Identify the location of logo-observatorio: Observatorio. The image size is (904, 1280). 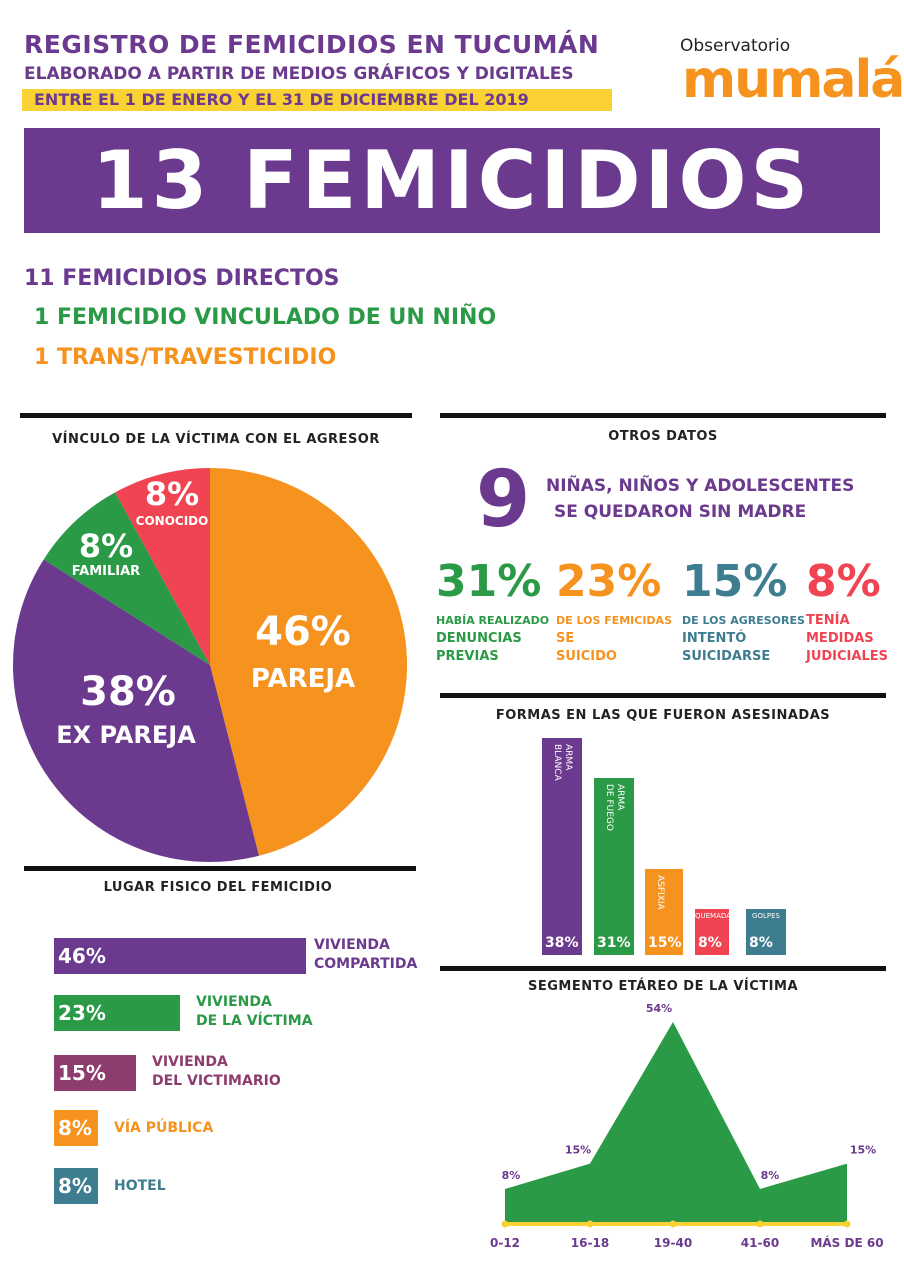
(735, 46).